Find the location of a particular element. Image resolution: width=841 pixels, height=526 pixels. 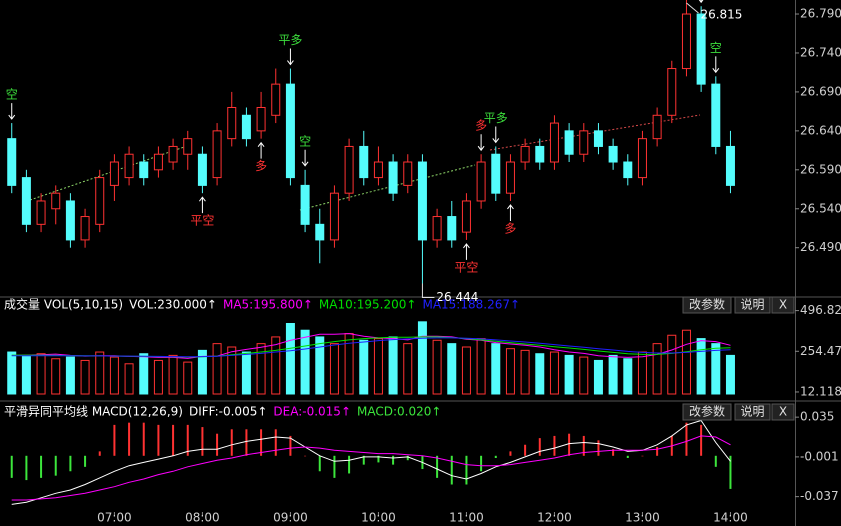

legend-entry: MA10:195.200↑ is located at coordinates (368, 305).